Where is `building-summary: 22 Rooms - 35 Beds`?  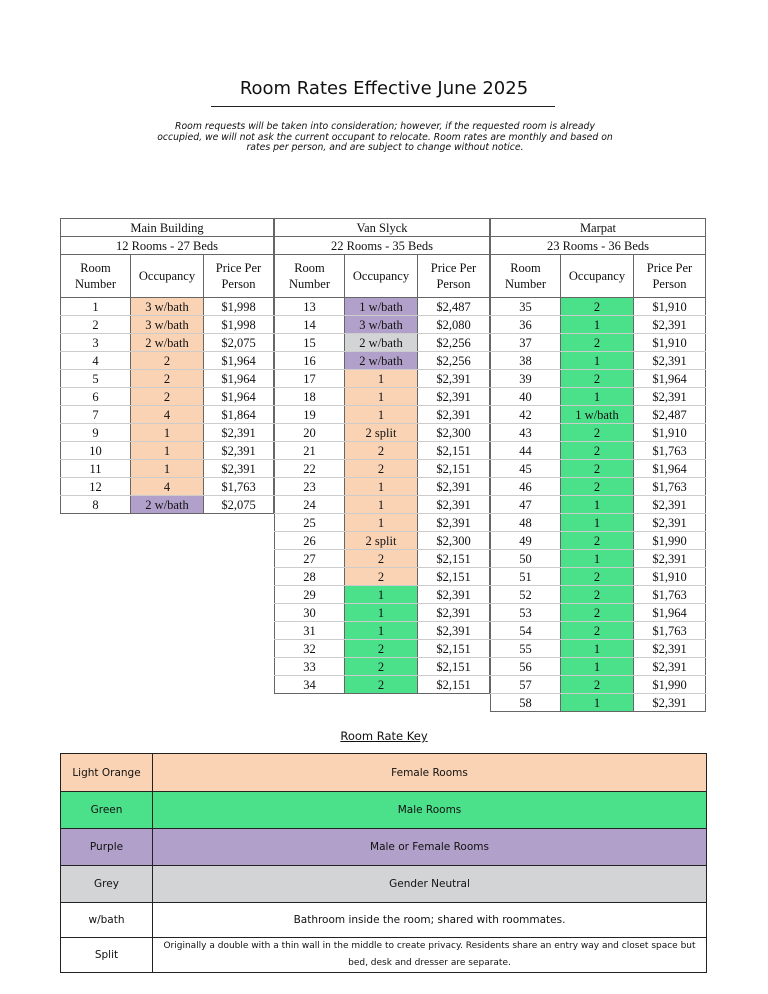 building-summary: 22 Rooms - 35 Beds is located at coordinates (382, 245).